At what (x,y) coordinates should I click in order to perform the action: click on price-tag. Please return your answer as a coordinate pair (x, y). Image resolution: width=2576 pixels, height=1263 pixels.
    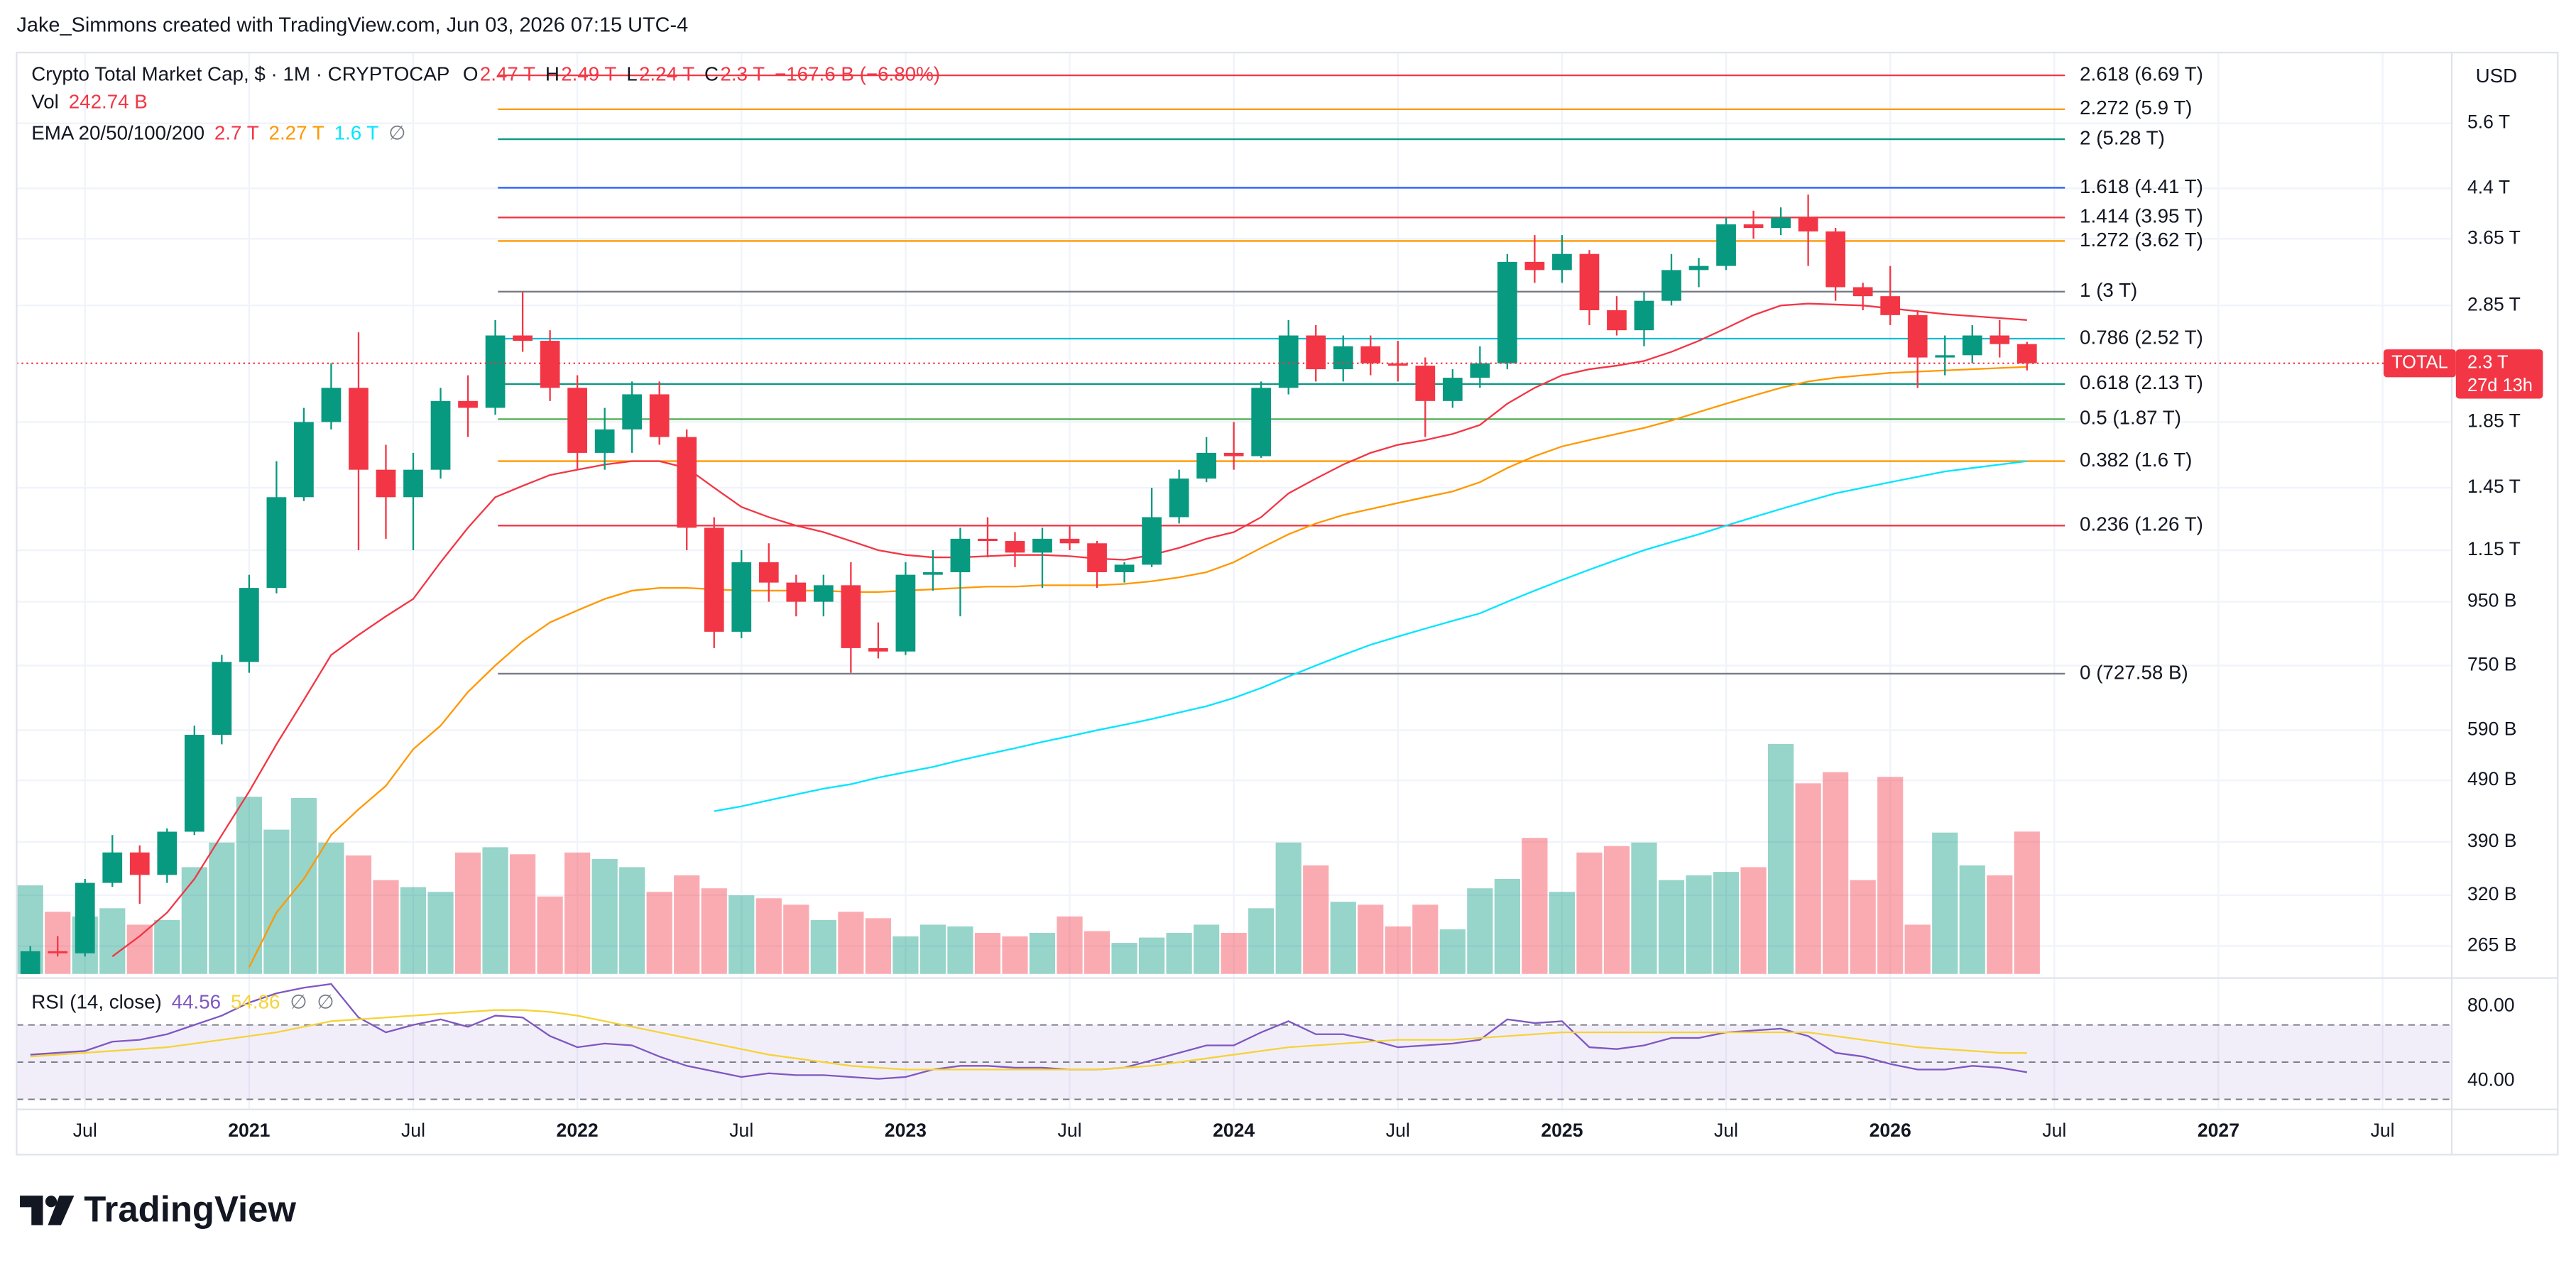
    Looking at the image, I should click on (2420, 363).